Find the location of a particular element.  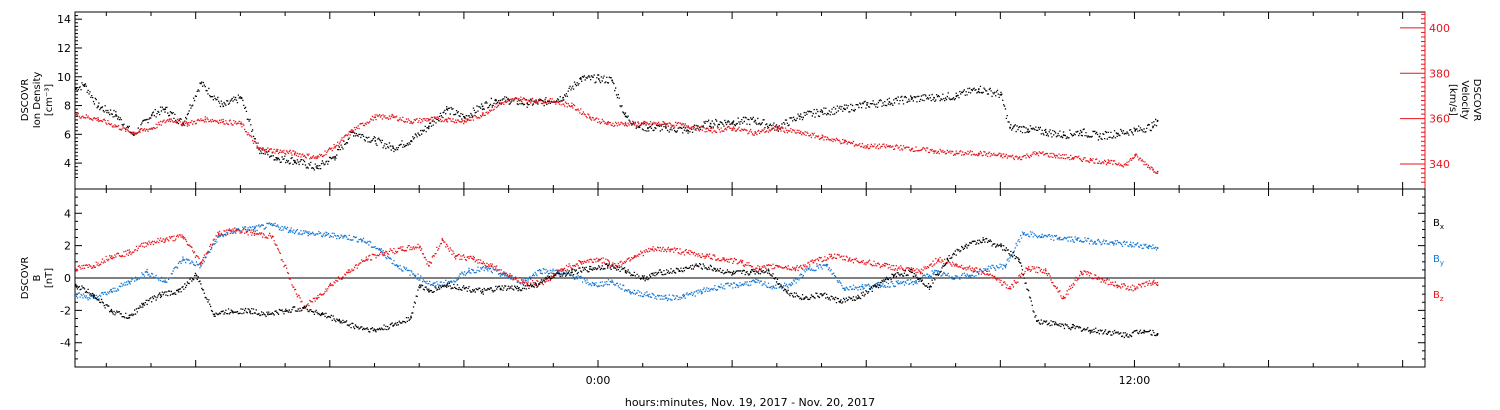

y-tick-label: 2 is located at coordinates (67, 246).